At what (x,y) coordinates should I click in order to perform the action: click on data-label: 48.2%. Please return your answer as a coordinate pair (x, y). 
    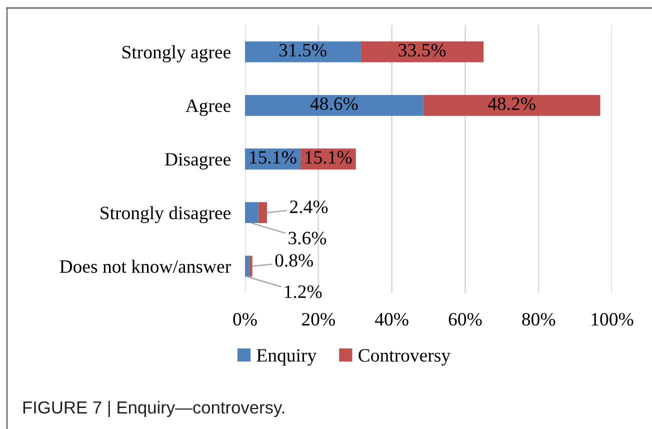
    Looking at the image, I should click on (512, 103).